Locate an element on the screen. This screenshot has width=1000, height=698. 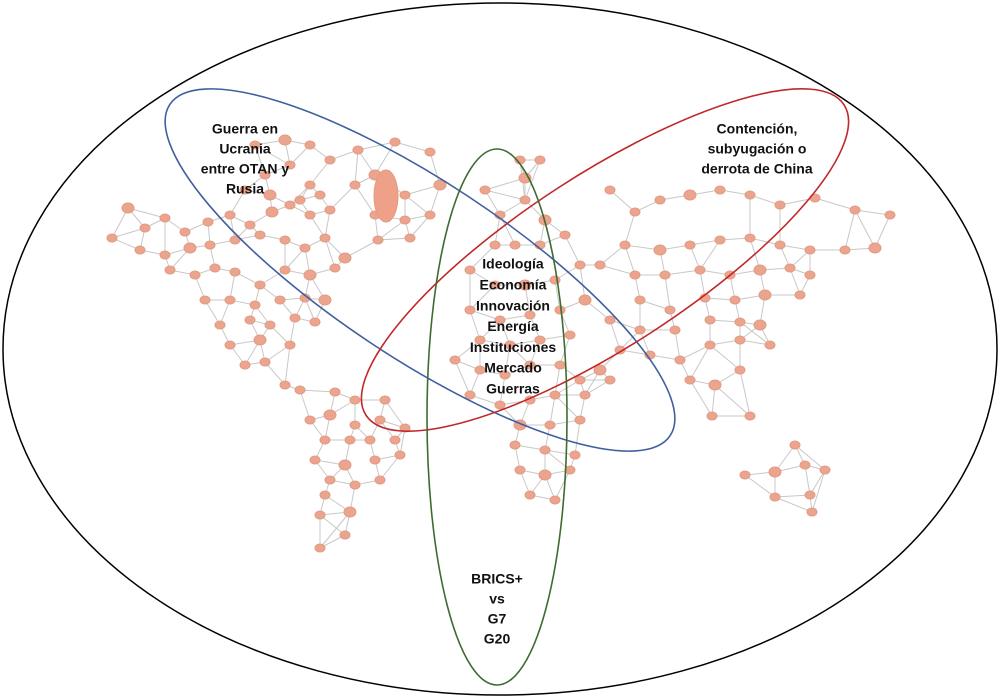
blocs-label: G20 is located at coordinates (497, 639).